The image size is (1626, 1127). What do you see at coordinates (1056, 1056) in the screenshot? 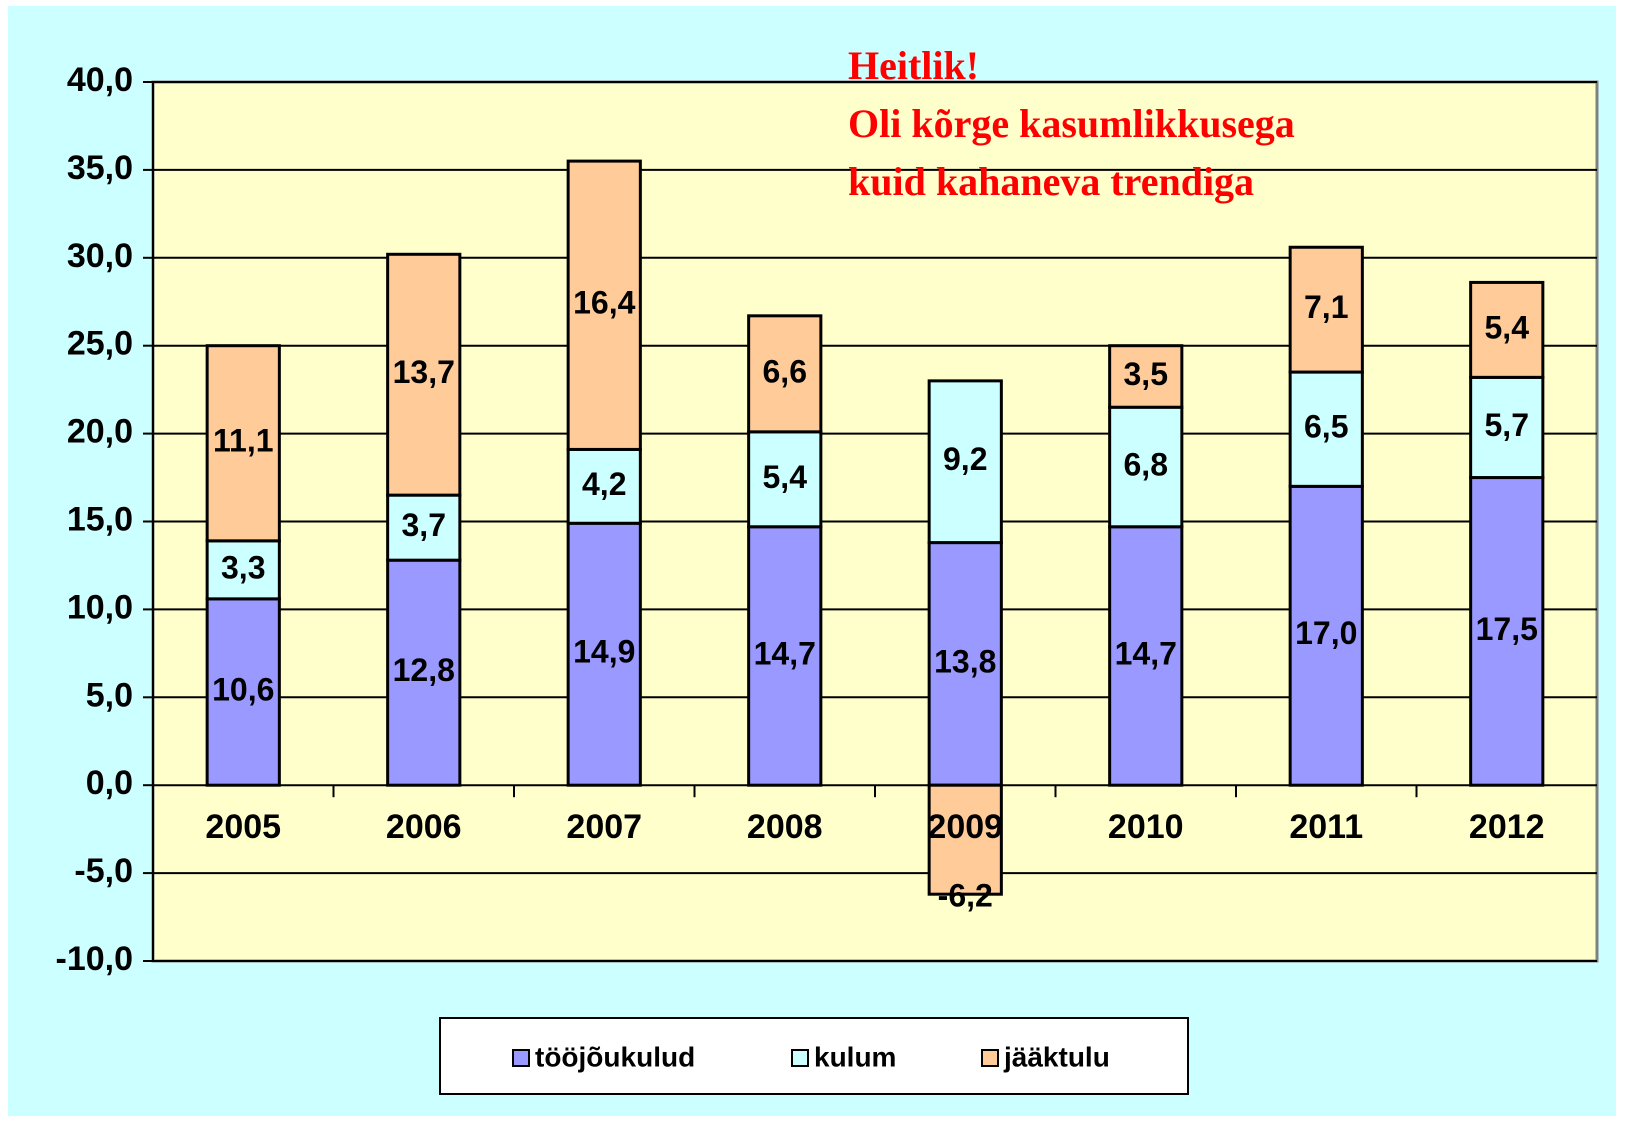
I see `legend-label: jääktulu` at bounding box center [1056, 1056].